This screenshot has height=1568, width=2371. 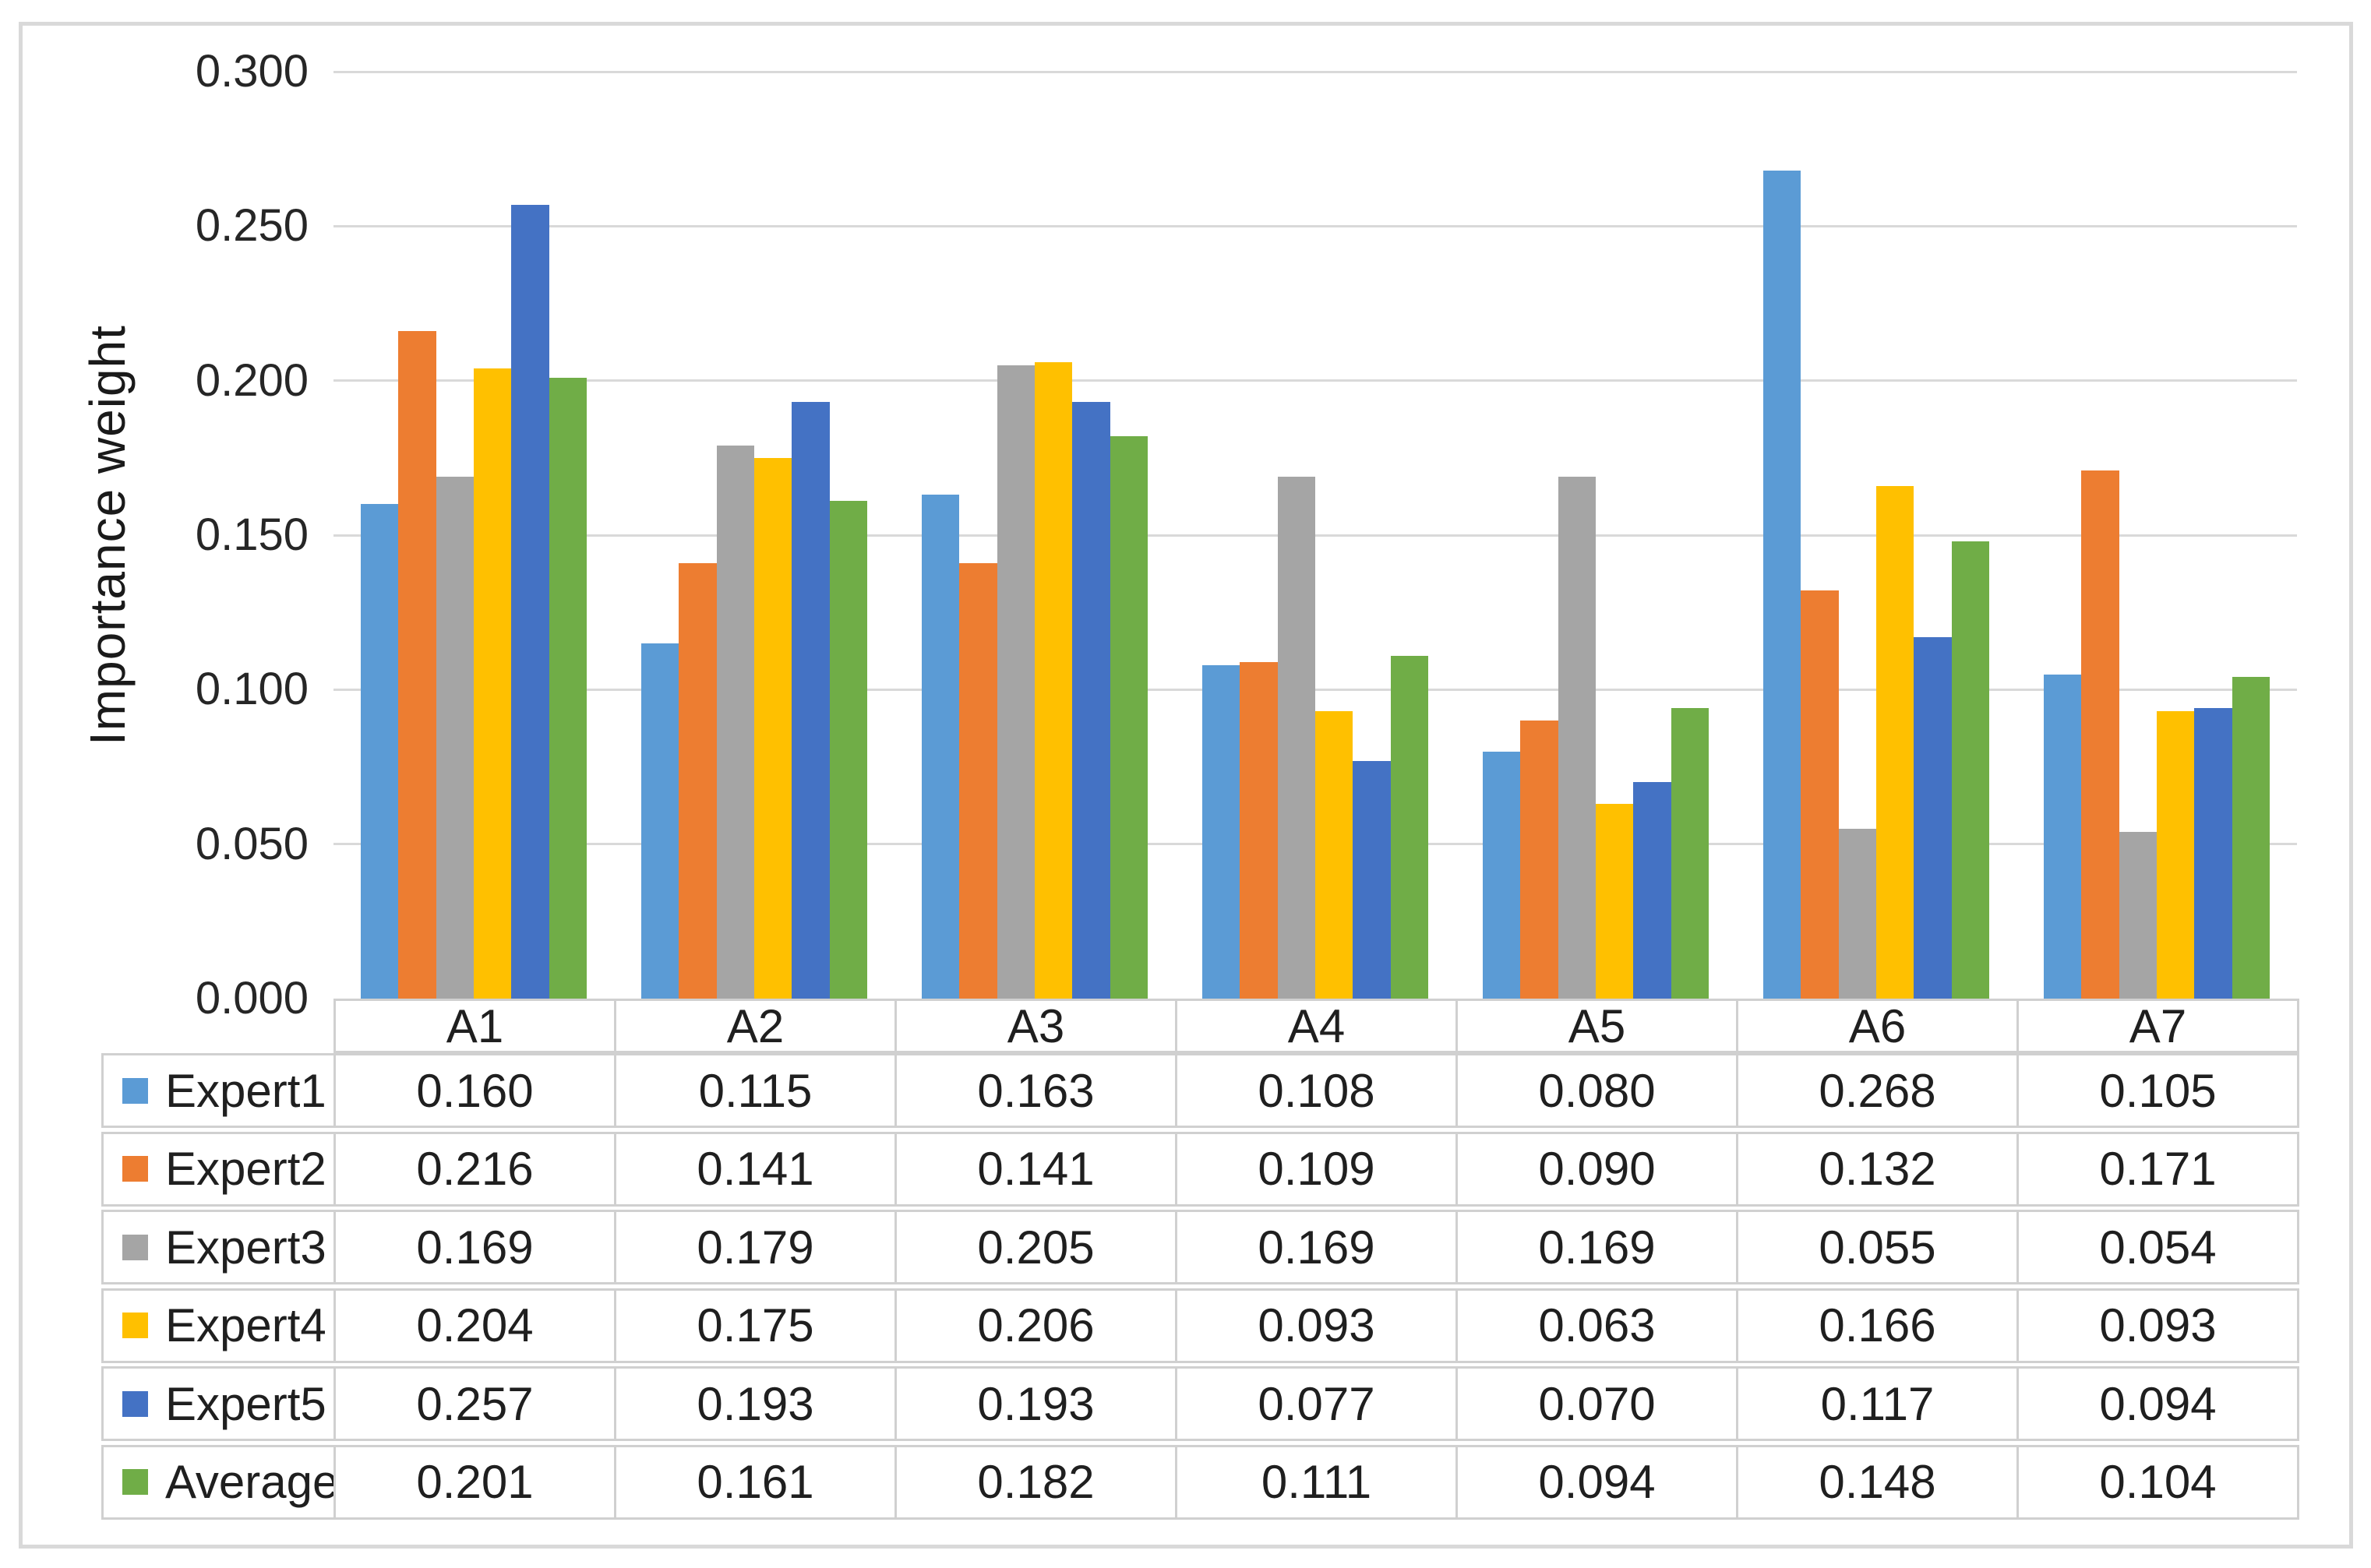 What do you see at coordinates (754, 1482) in the screenshot?
I see `table-value-cell: 0.161` at bounding box center [754, 1482].